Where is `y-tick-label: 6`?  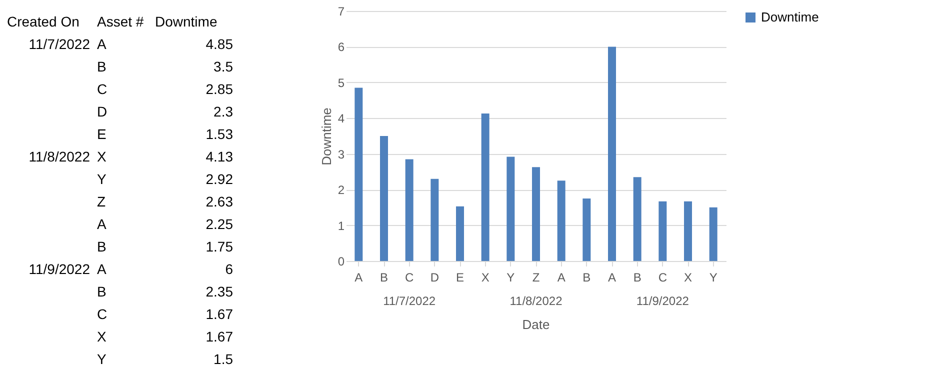
y-tick-label: 6 is located at coordinates (341, 47).